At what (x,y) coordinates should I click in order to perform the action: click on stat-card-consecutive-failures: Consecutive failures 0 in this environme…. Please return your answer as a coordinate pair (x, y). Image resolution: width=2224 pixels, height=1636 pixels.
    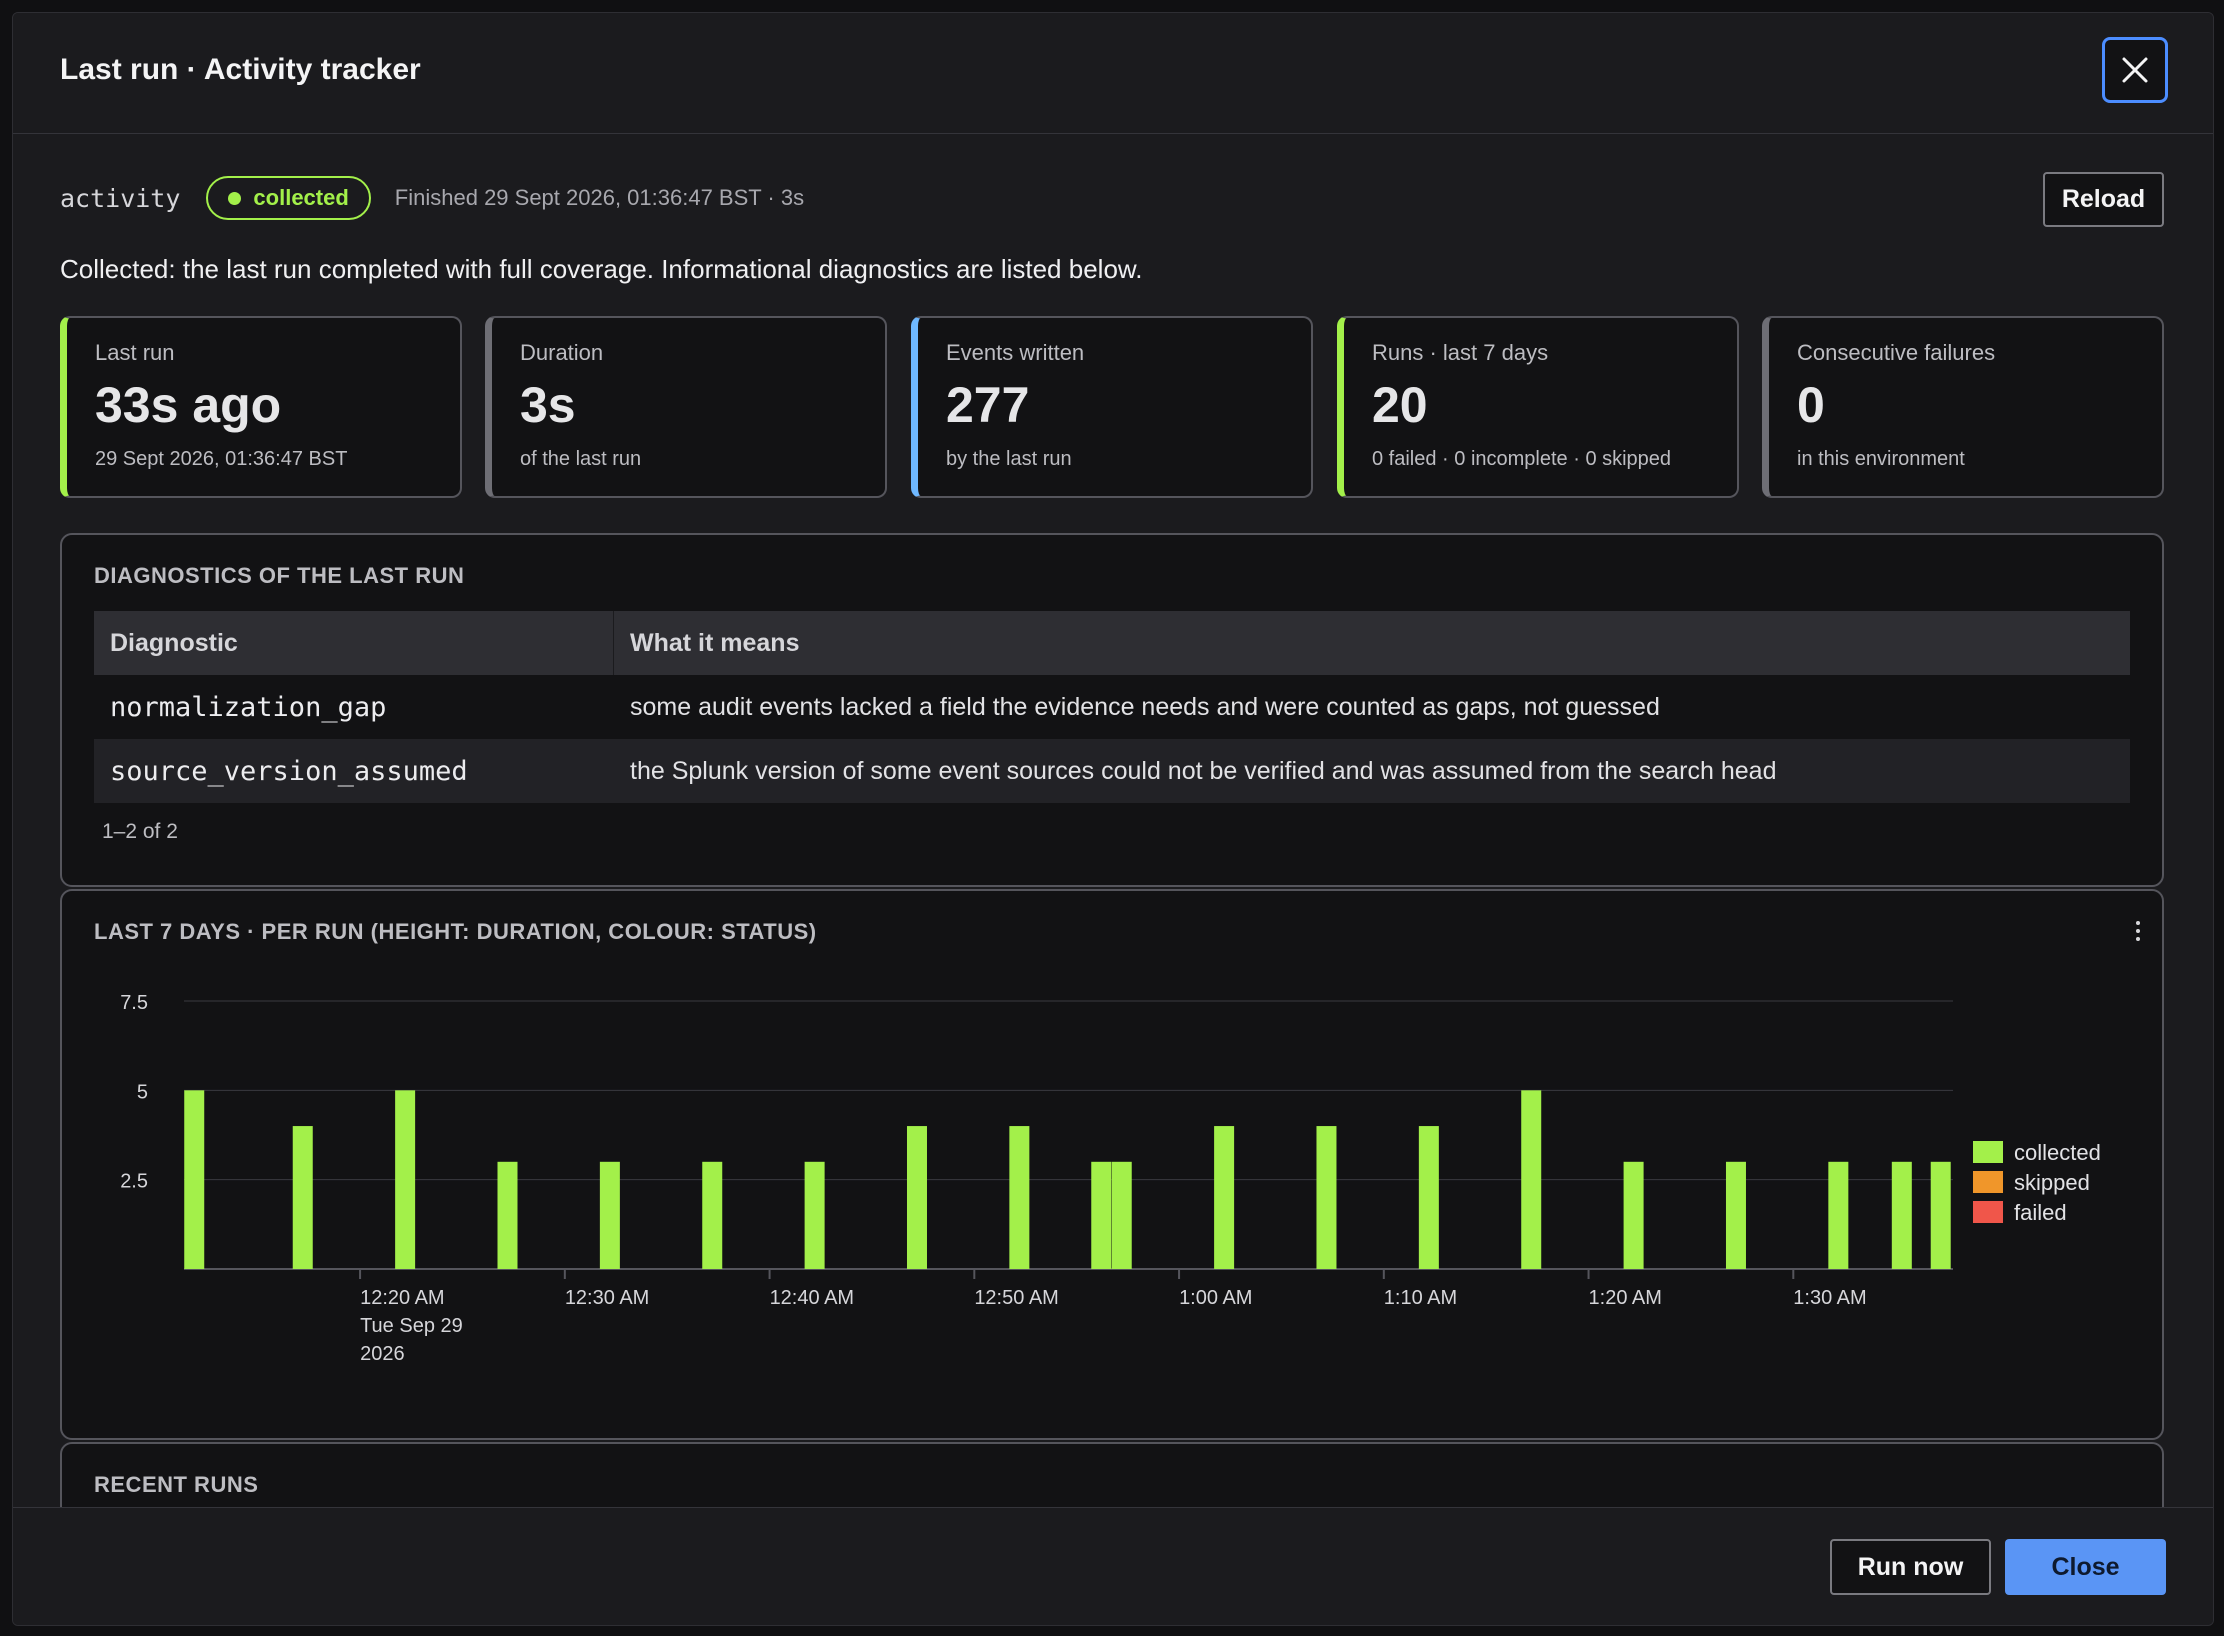
    Looking at the image, I should click on (1963, 407).